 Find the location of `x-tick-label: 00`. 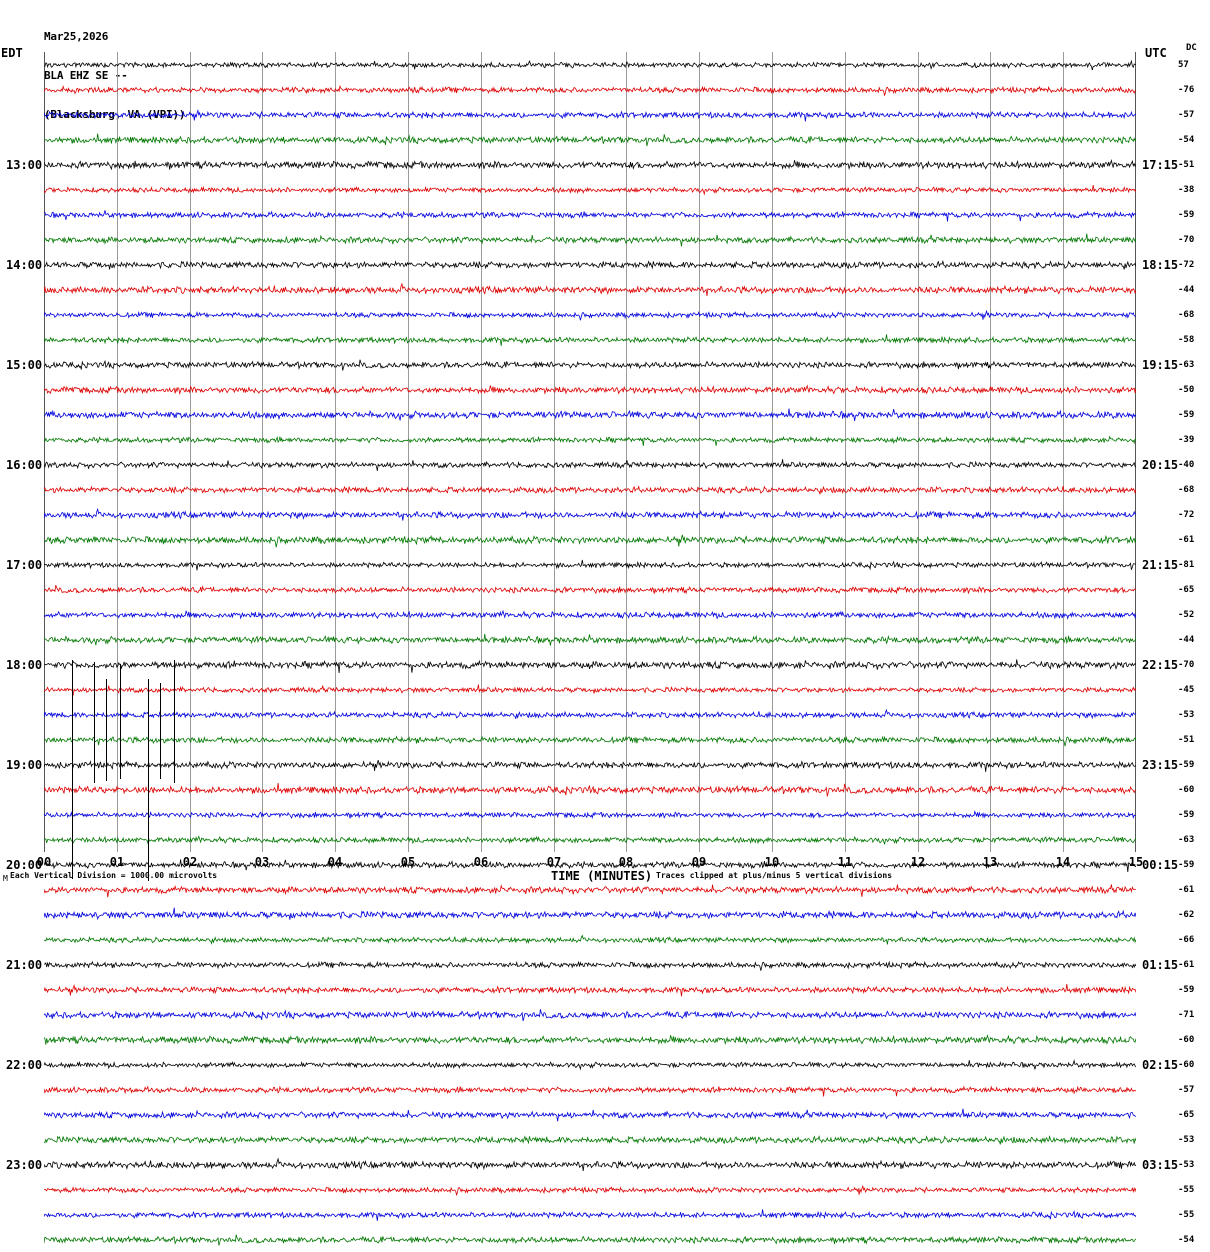

x-tick-label: 00 is located at coordinates (44, 862).